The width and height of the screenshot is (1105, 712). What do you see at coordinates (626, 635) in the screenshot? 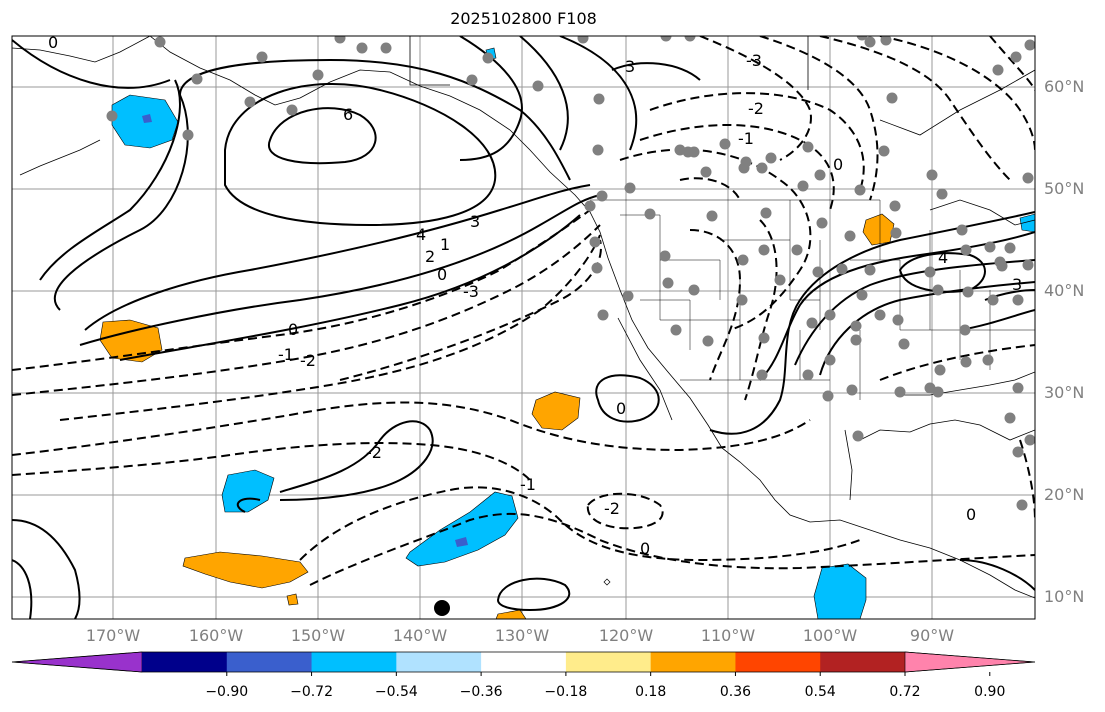
I see `longitude-label: 120°W` at bounding box center [626, 635].